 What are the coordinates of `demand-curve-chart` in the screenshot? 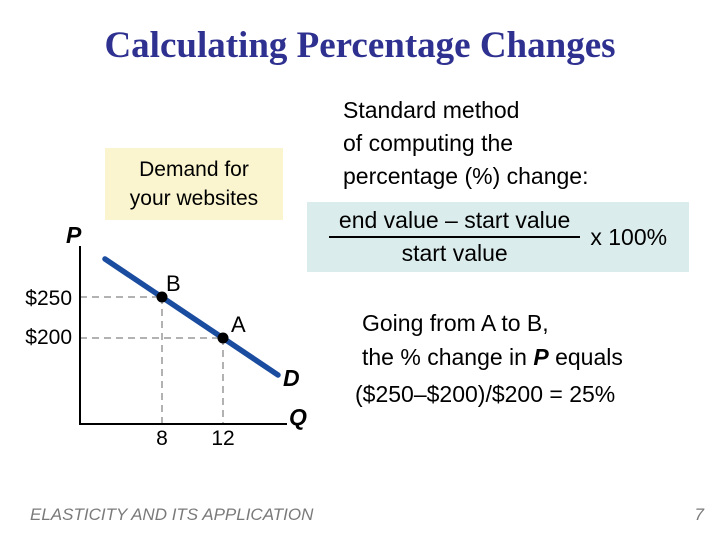 It's located at (183, 335).